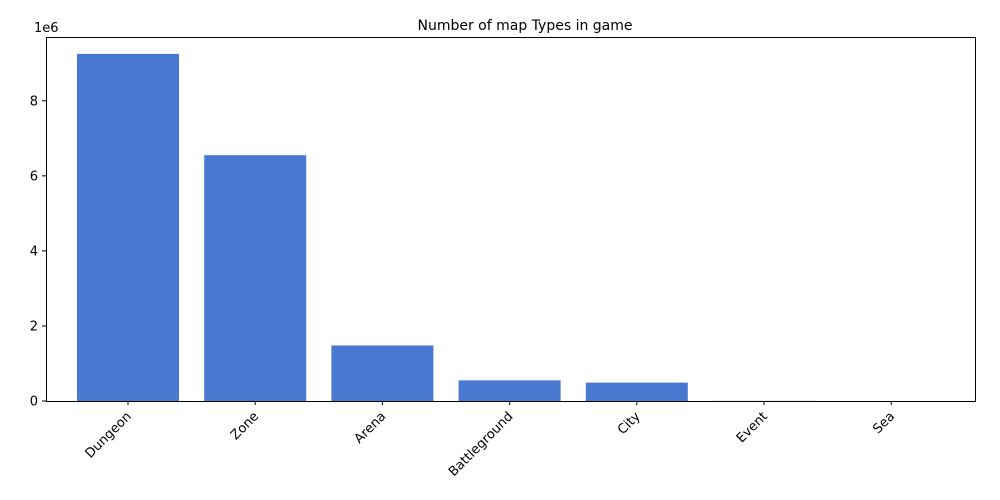 The width and height of the screenshot is (1000, 500). I want to click on x-tick-label-zone: Zone, so click(245, 426).